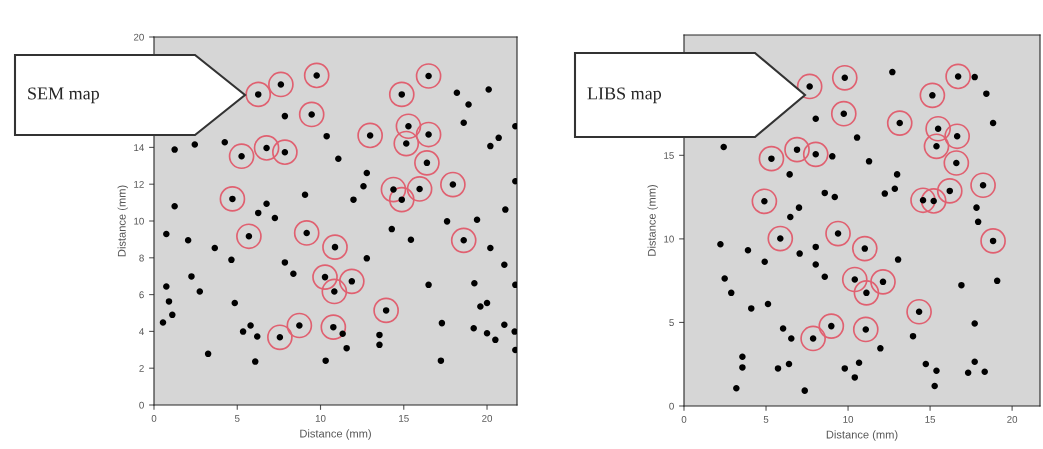 This screenshot has height=449, width=1043. Describe the element at coordinates (139, 147) in the screenshot. I see `y-tick-label: 14` at that location.